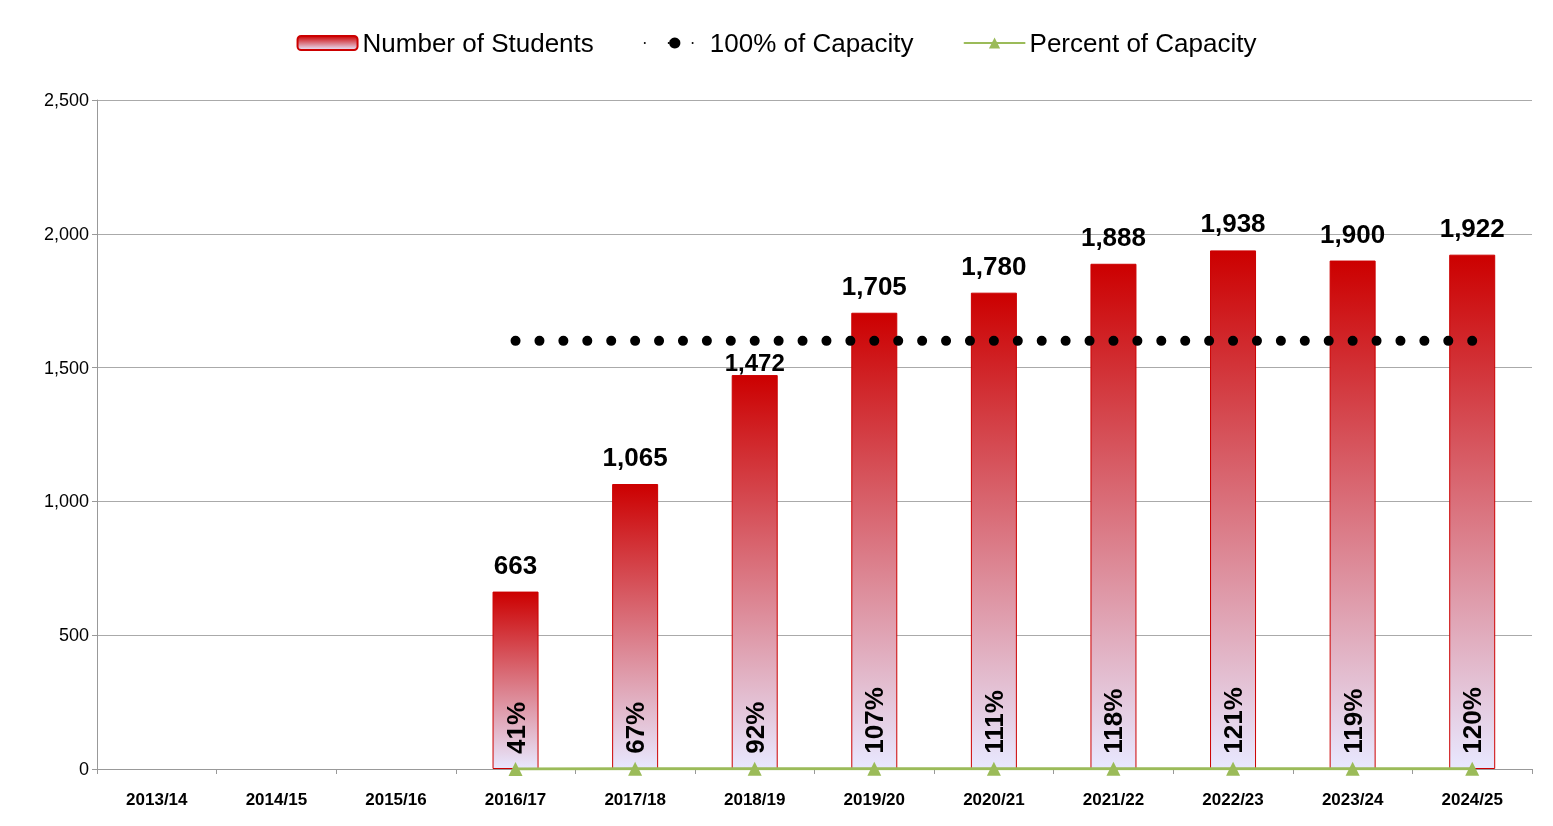 Image resolution: width=1553 pixels, height=826 pixels. Describe the element at coordinates (515, 799) in the screenshot. I see `x-tick-label: 2016/17` at that location.